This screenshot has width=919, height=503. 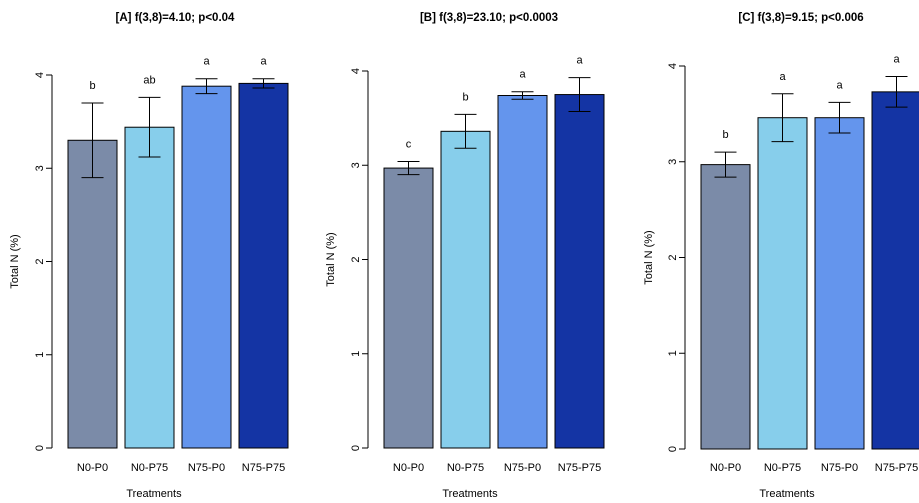 What do you see at coordinates (149, 80) in the screenshot?
I see `significance-letter: ab` at bounding box center [149, 80].